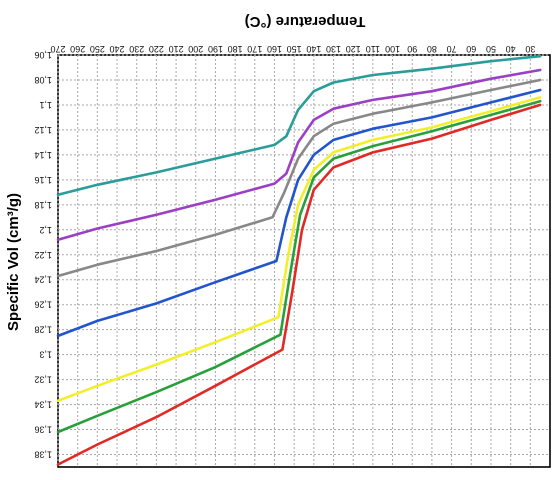  What do you see at coordinates (471, 49) in the screenshot?
I see `x-tick-label: 60` at bounding box center [471, 49].